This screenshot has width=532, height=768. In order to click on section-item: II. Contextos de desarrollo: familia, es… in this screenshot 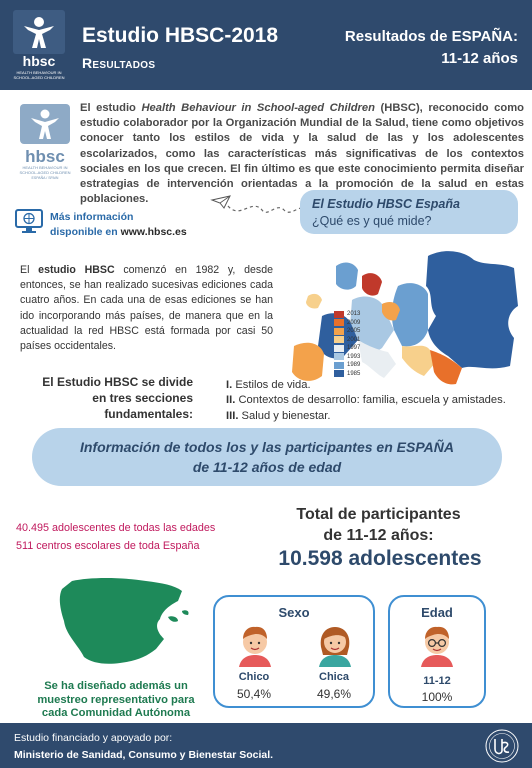, I will do `click(366, 400)`.